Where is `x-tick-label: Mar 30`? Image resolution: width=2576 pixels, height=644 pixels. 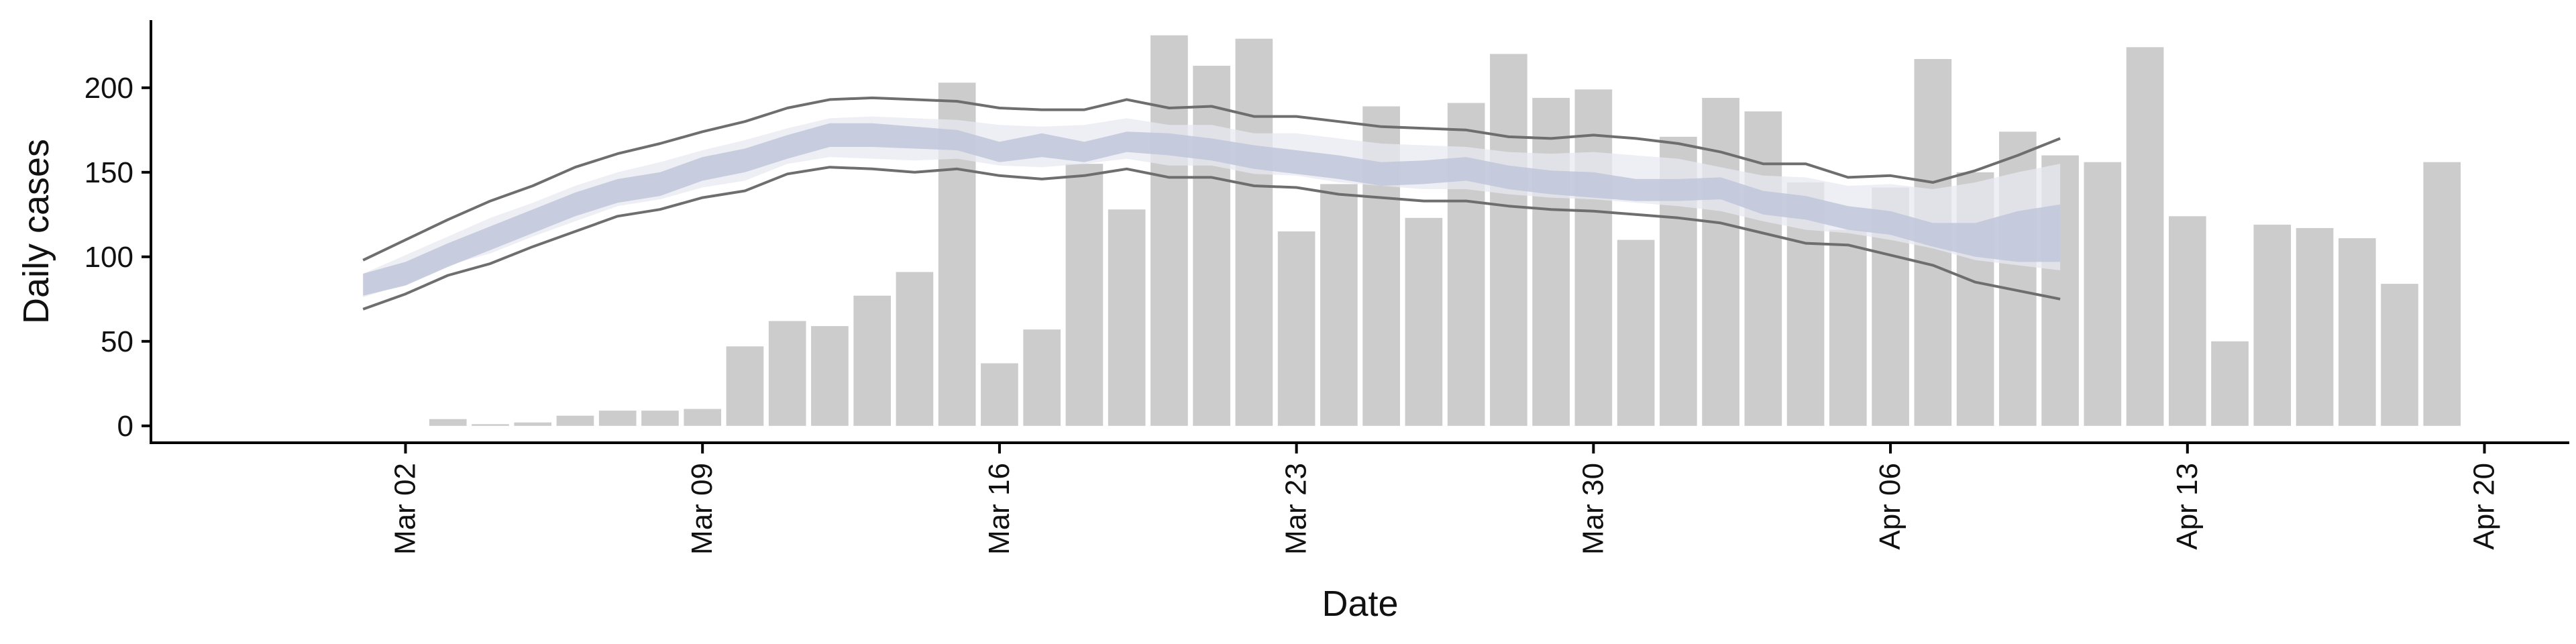 x-tick-label: Mar 30 is located at coordinates (1592, 509).